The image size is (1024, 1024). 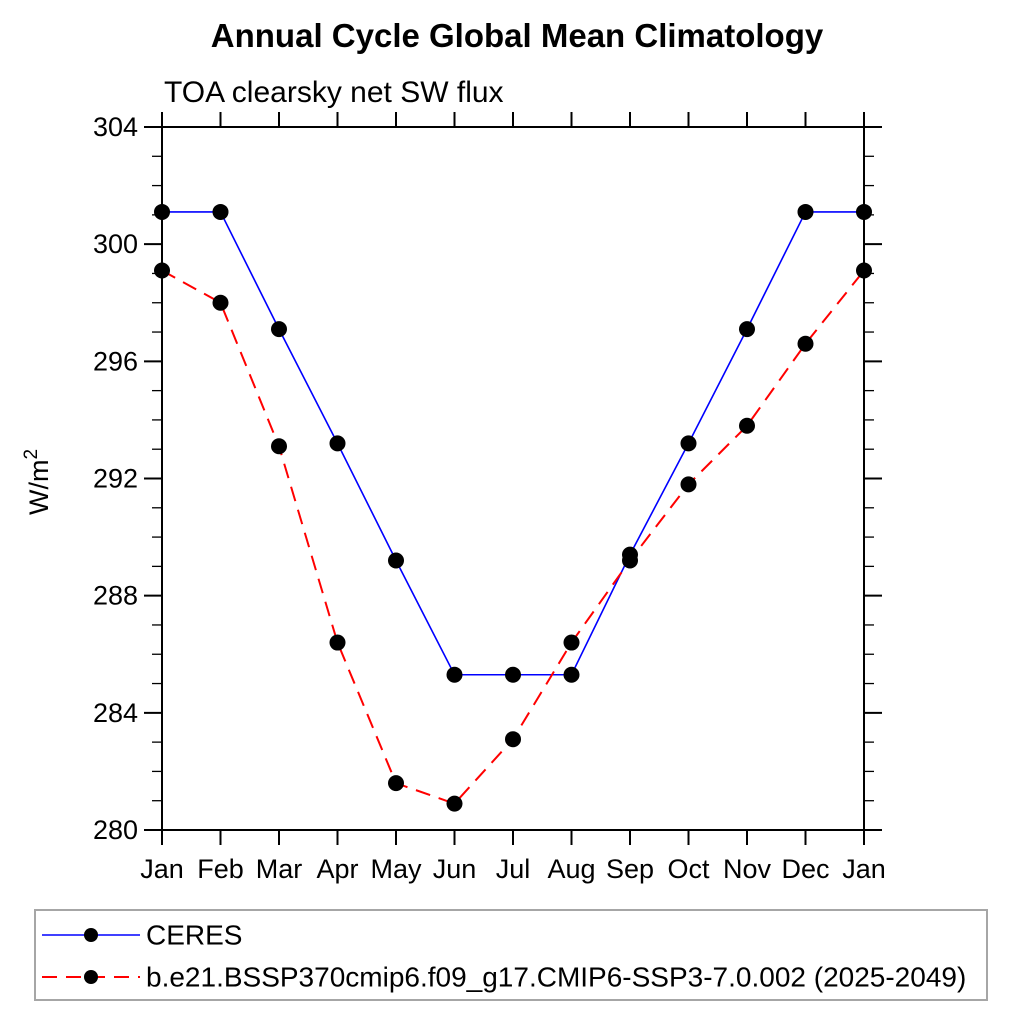 I want to click on x-tick-label: Aug, so click(x=571, y=869).